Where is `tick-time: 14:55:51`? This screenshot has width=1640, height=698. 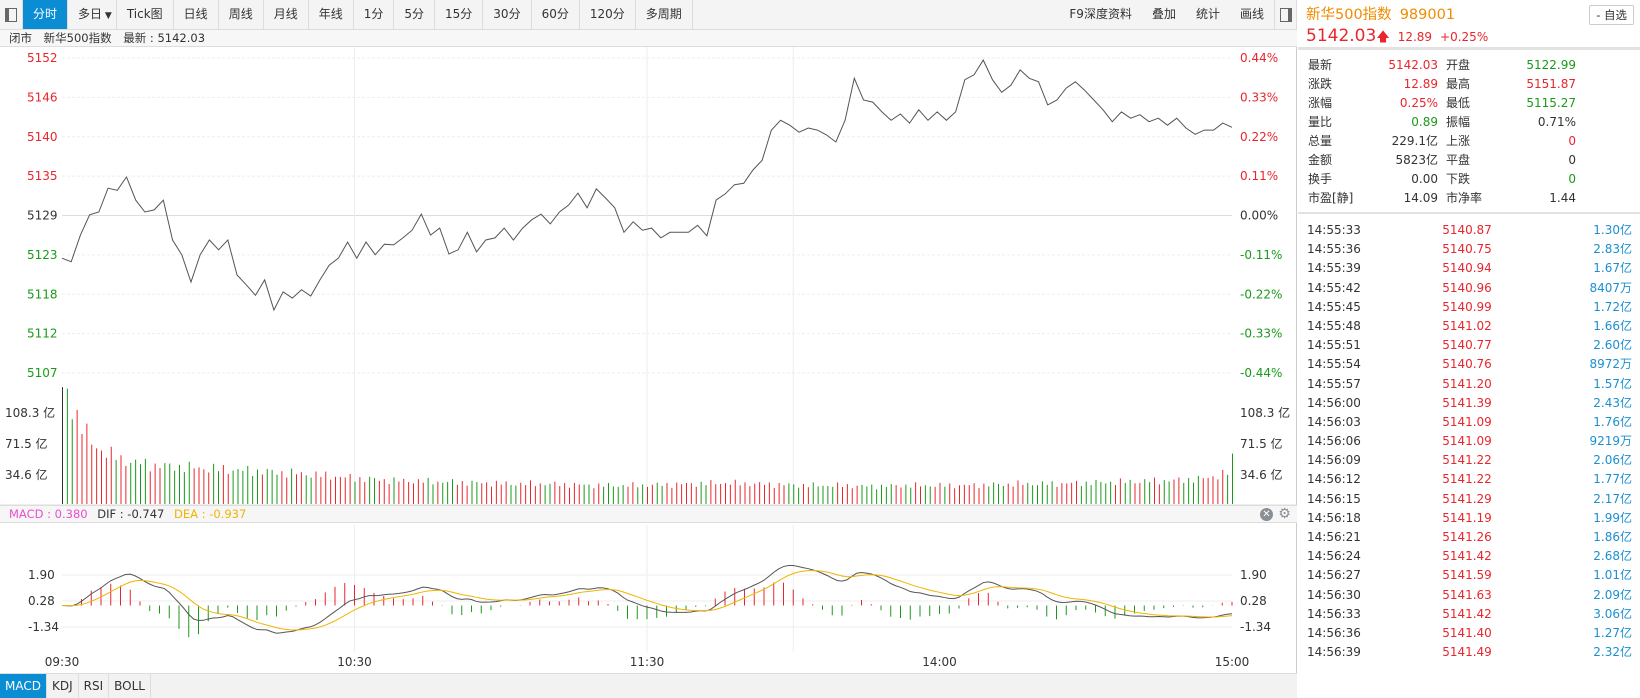
tick-time: 14:55:51 is located at coordinates (1334, 345).